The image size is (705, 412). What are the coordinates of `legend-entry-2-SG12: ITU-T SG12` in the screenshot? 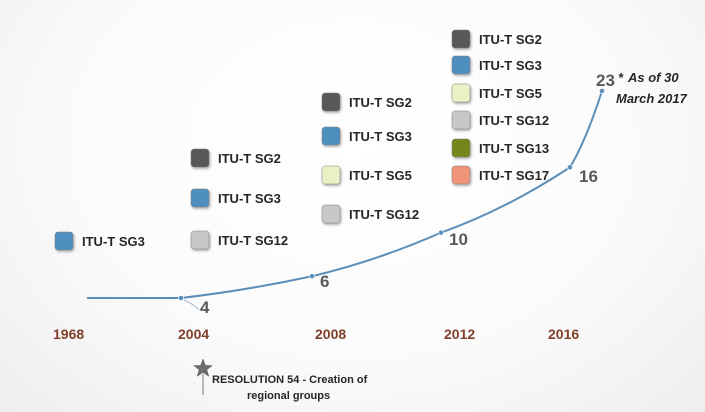 It's located at (370, 214).